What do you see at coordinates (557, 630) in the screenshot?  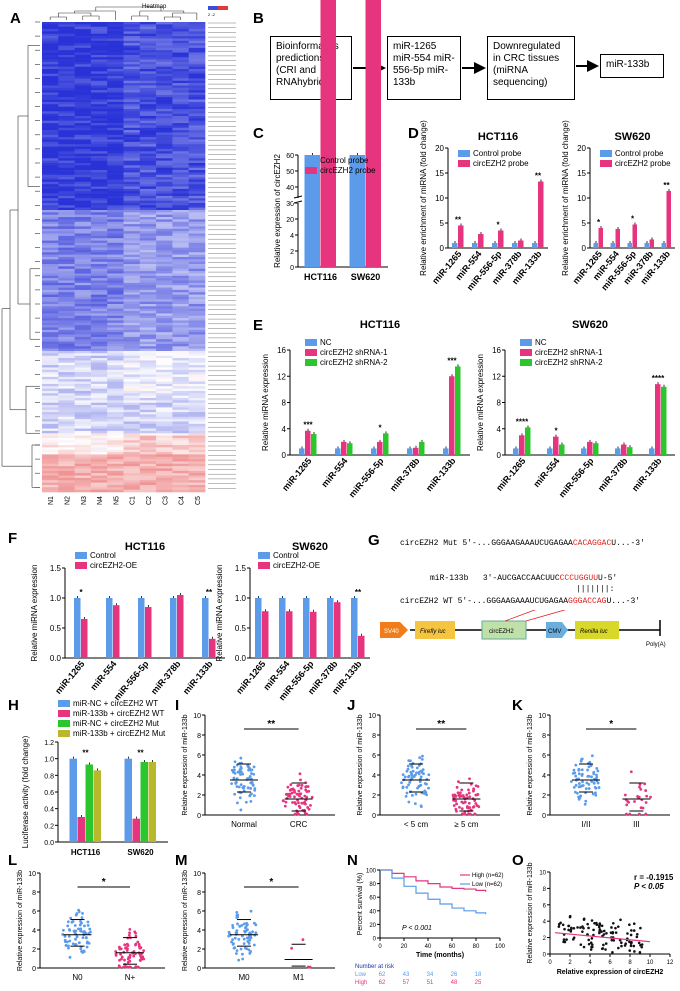 I see `cmv-promoter` at bounding box center [557, 630].